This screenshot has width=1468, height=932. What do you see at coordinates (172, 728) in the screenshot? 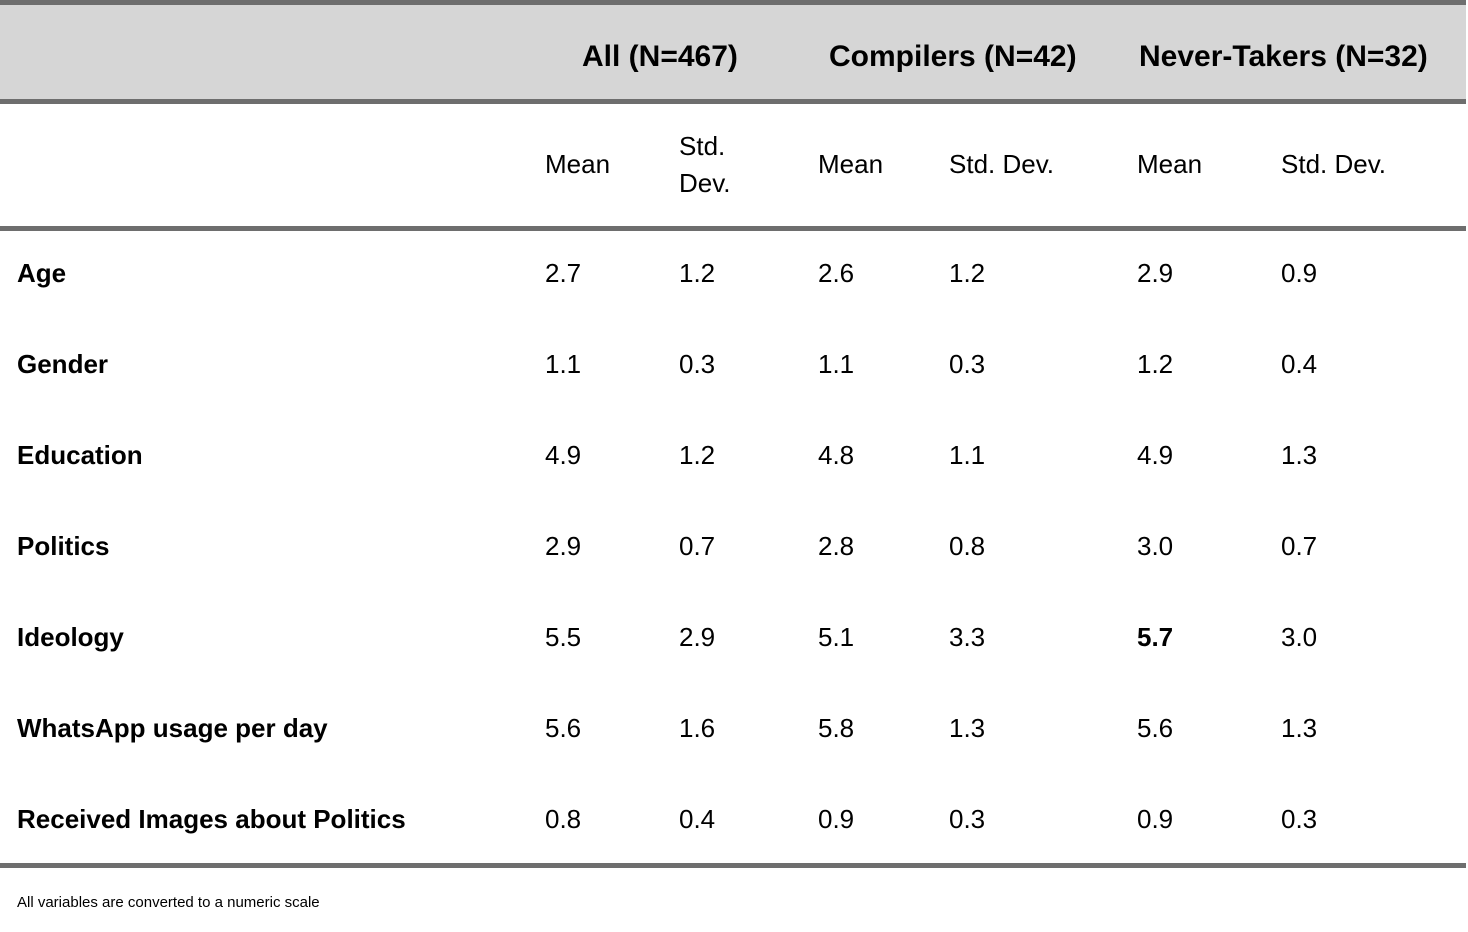
I see `row-label-whatsapp-usage: WhatsApp usage per day` at bounding box center [172, 728].